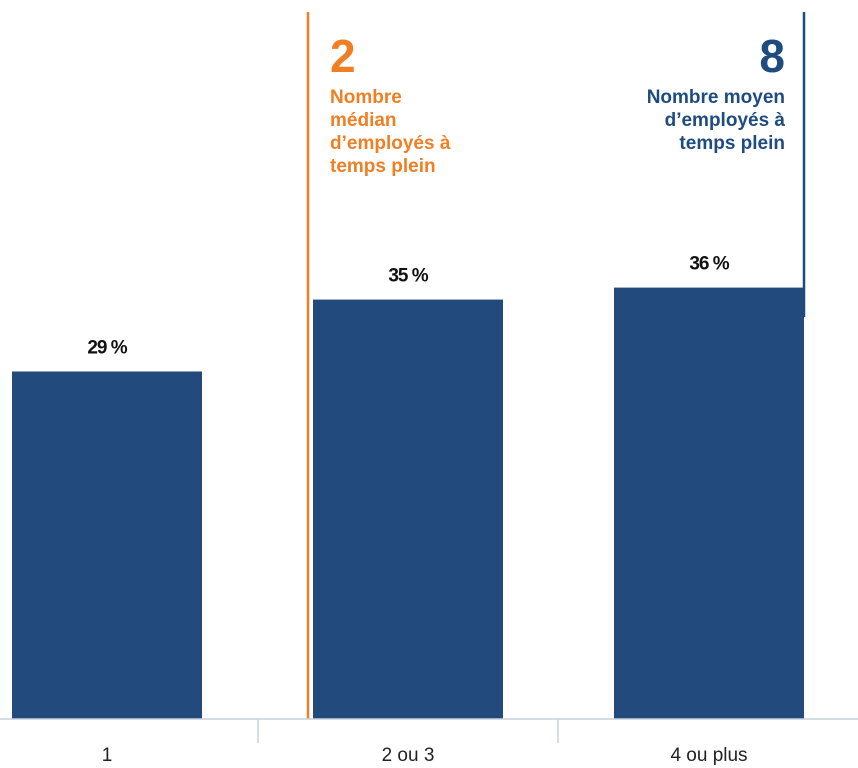 The width and height of the screenshot is (858, 768). I want to click on median-callout: 2 Nombre médian d’employés à temps plein, so click(425, 104).